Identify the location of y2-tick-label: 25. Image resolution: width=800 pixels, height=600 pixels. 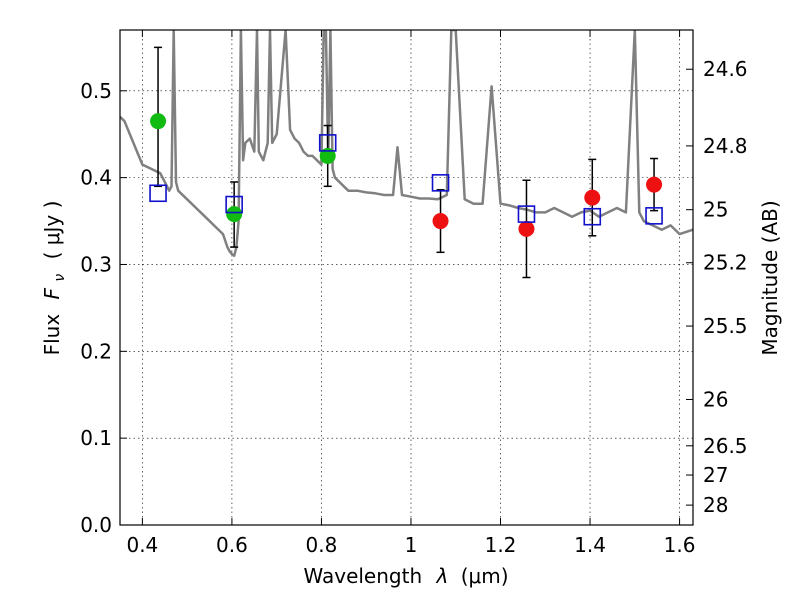
(715, 210).